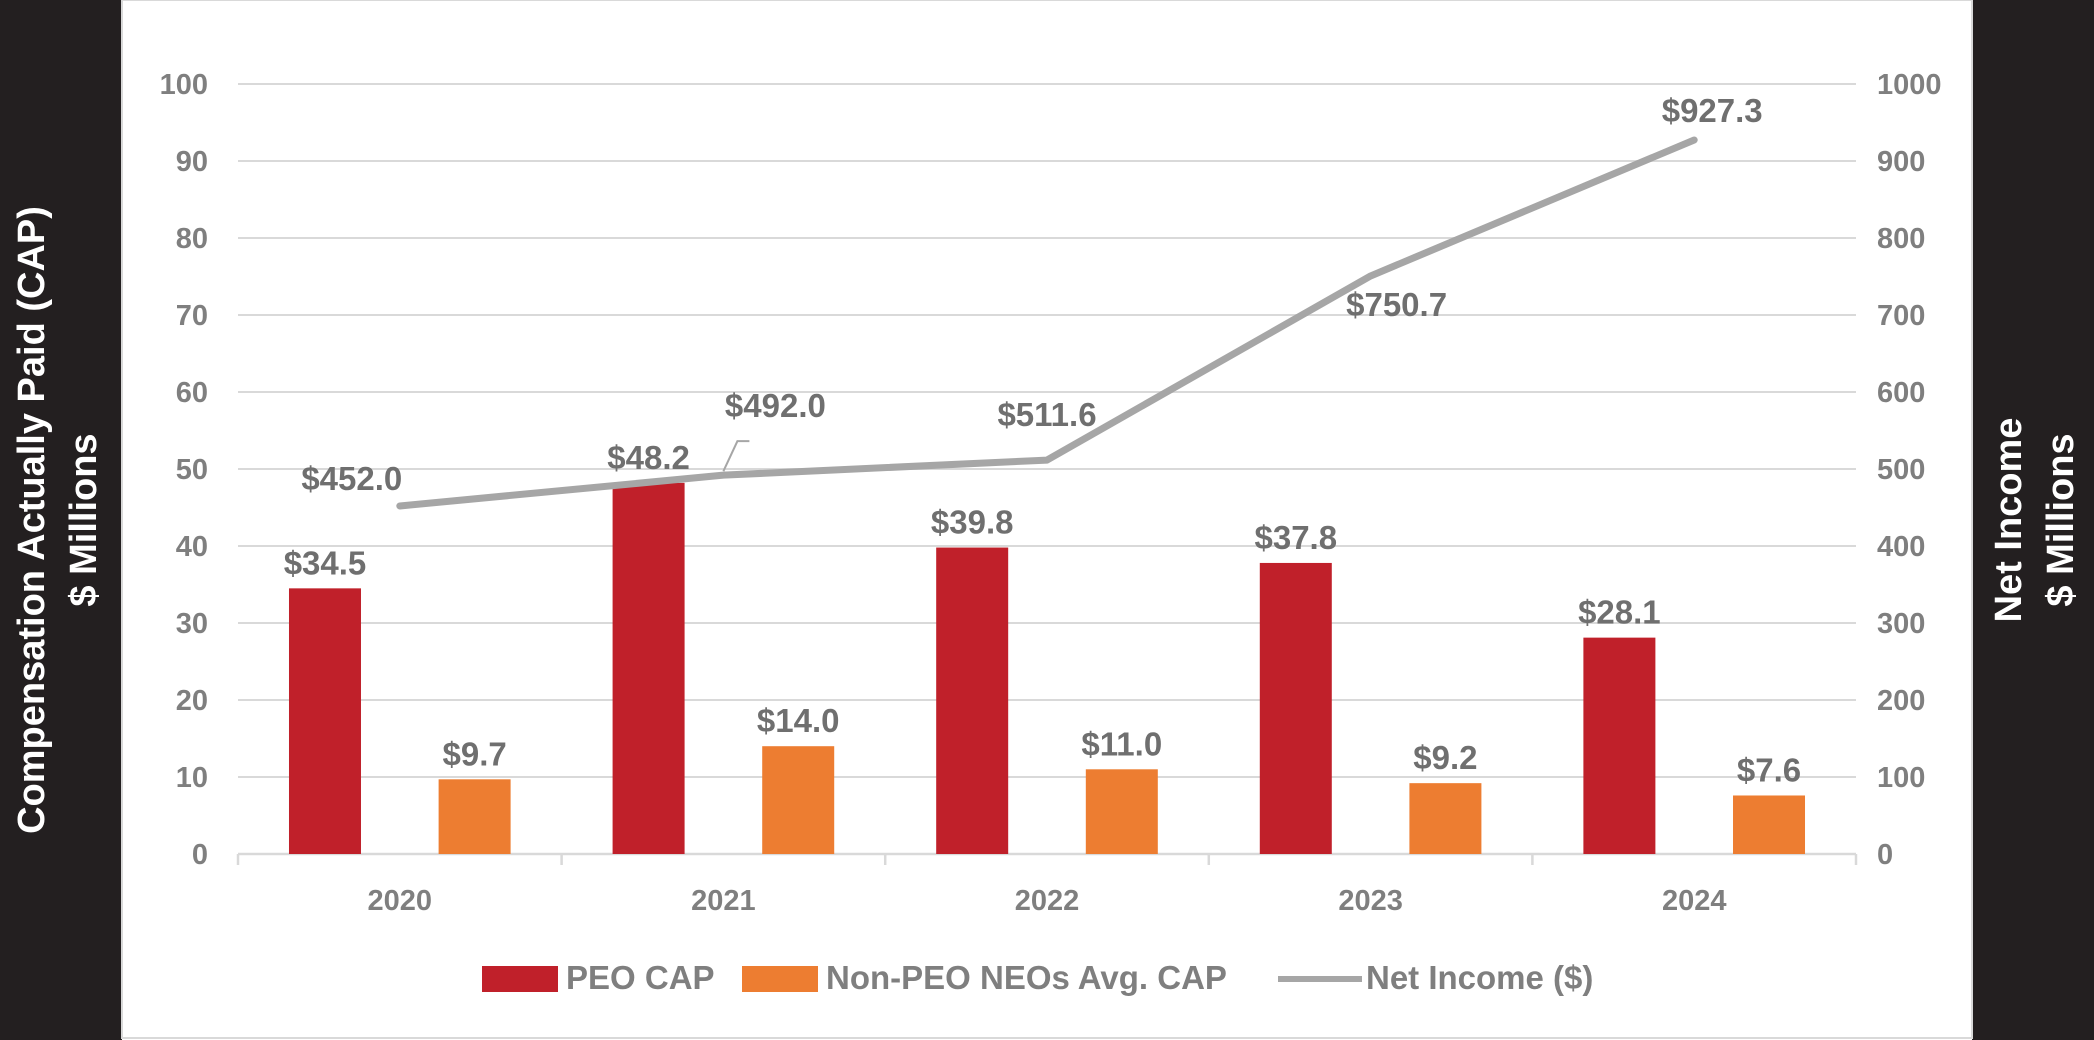  I want to click on legend-label-net-income: Net Income ($), so click(1479, 977).